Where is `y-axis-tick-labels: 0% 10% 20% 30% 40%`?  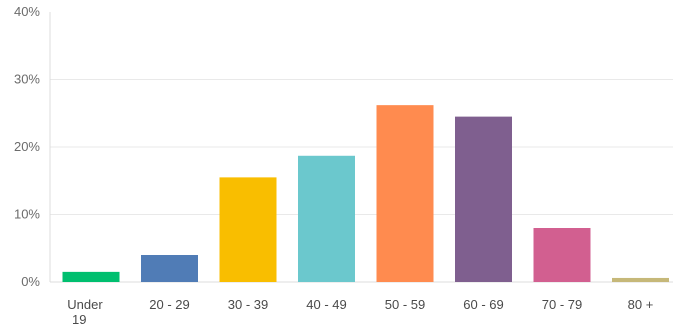
y-axis-tick-labels: 0% 10% 20% 30% 40% is located at coordinates (27, 146).